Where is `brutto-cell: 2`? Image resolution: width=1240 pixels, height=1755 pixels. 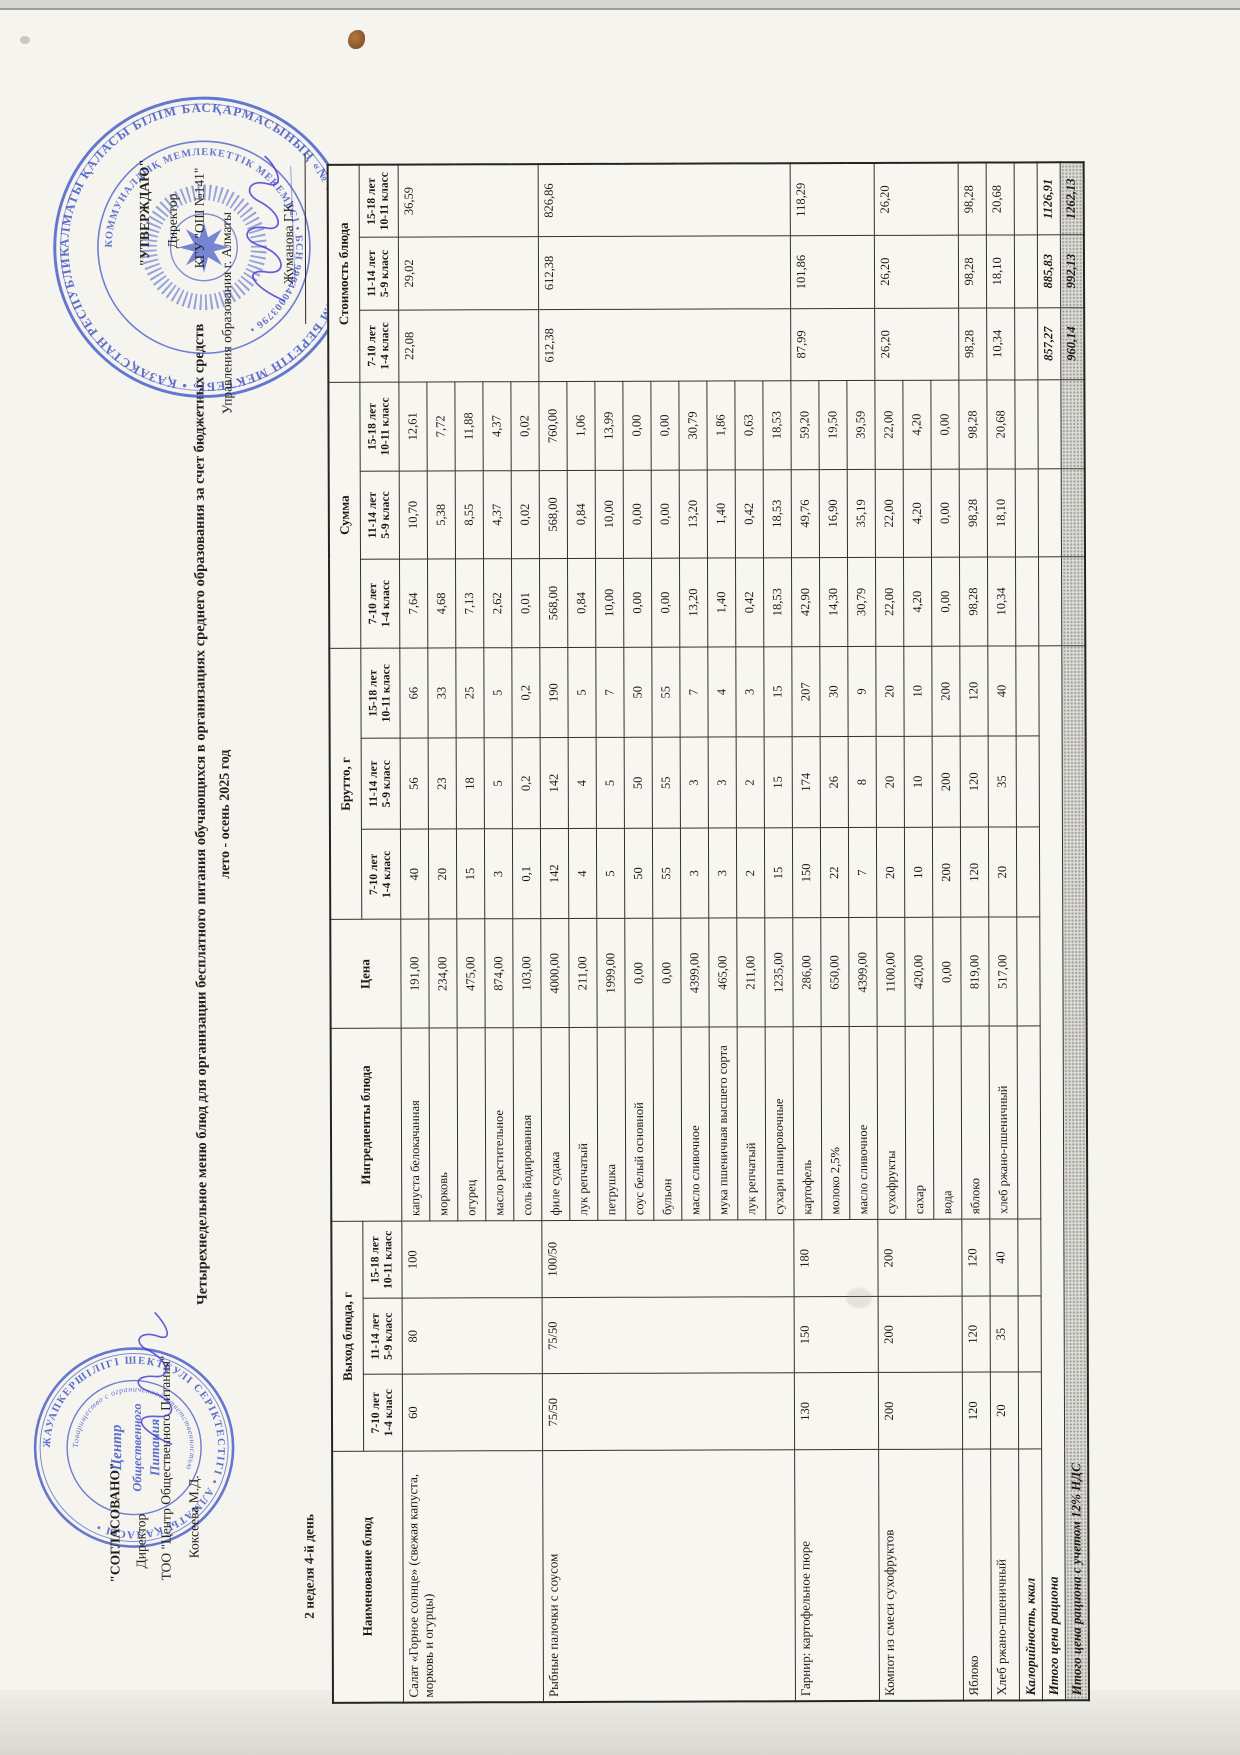
brutto-cell: 2 is located at coordinates (750, 873).